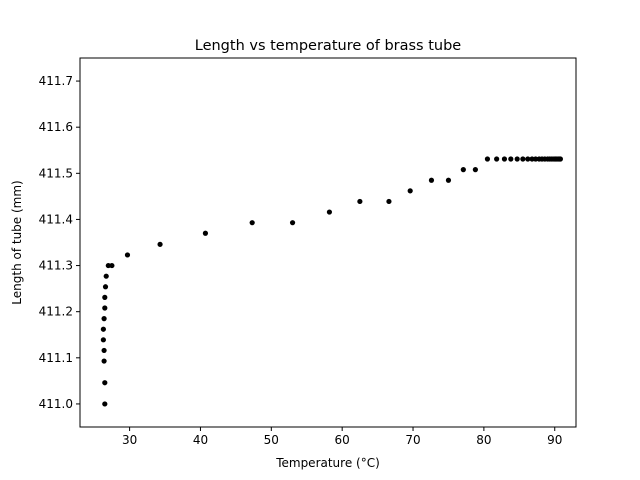  What do you see at coordinates (59, 242) in the screenshot?
I see `y-axis-ticks: 411.0 411.1 411.2 411.3 411.4 411.5 411.6 411.7` at bounding box center [59, 242].